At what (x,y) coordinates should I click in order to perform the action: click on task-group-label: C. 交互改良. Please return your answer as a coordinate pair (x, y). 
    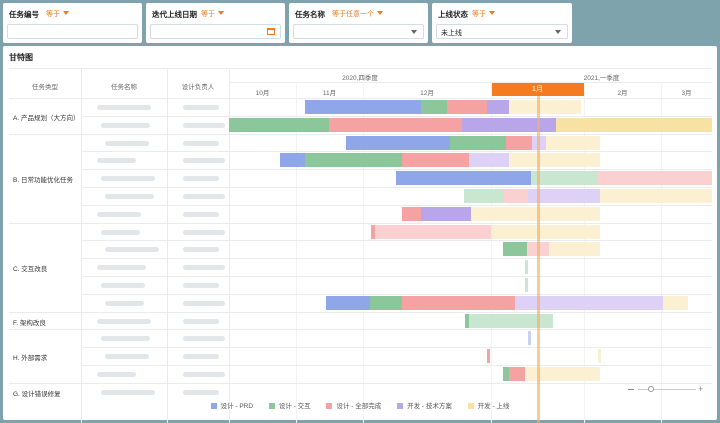
    Looking at the image, I should click on (30, 270).